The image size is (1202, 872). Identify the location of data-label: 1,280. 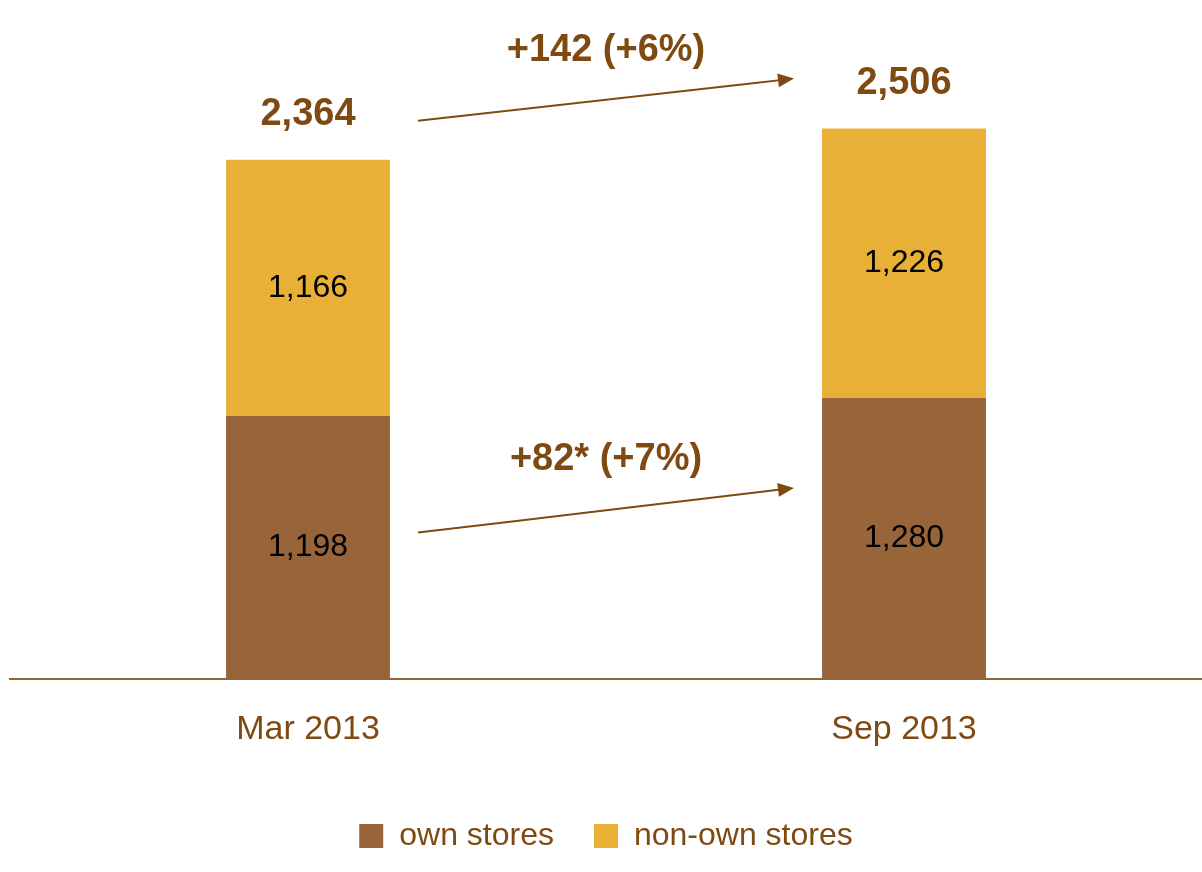
(904, 536).